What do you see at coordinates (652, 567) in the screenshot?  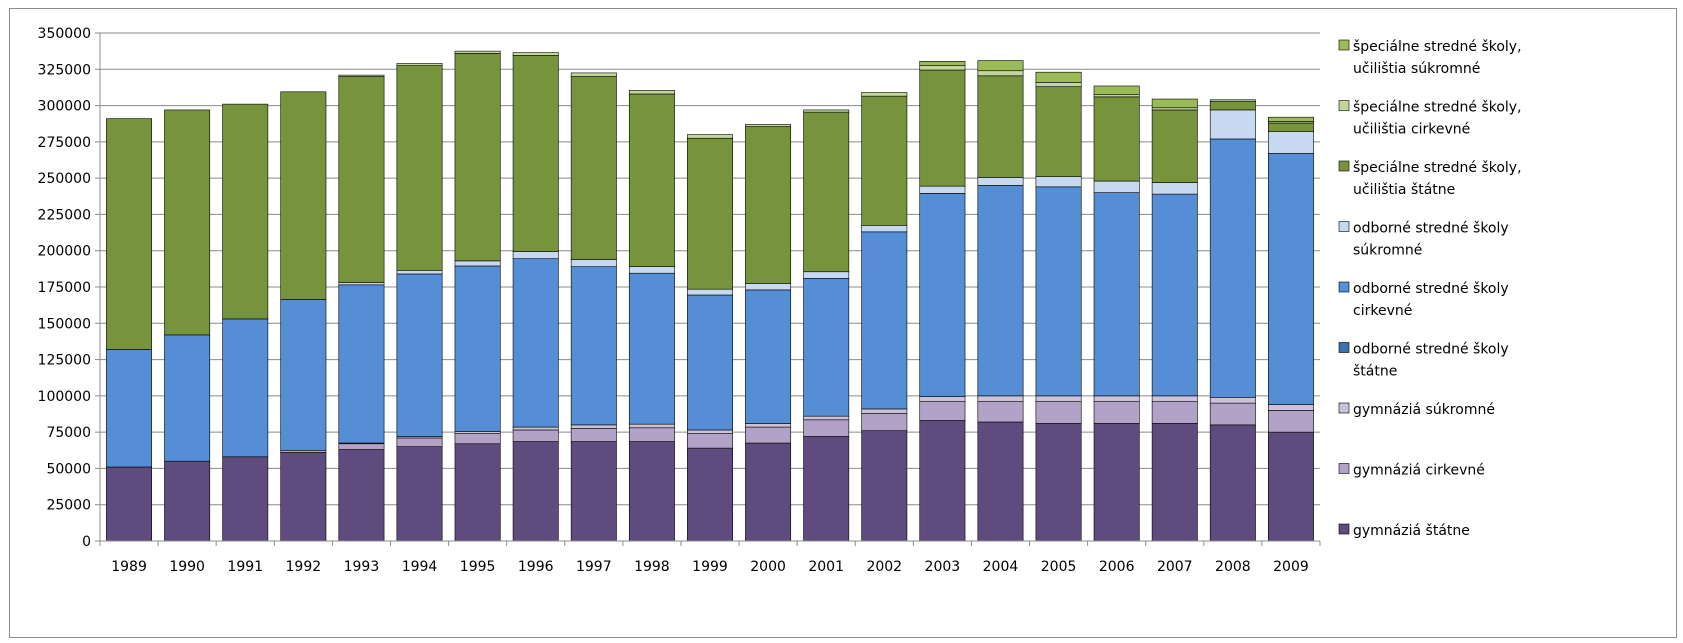 I see `x-tick-label: 1998` at bounding box center [652, 567].